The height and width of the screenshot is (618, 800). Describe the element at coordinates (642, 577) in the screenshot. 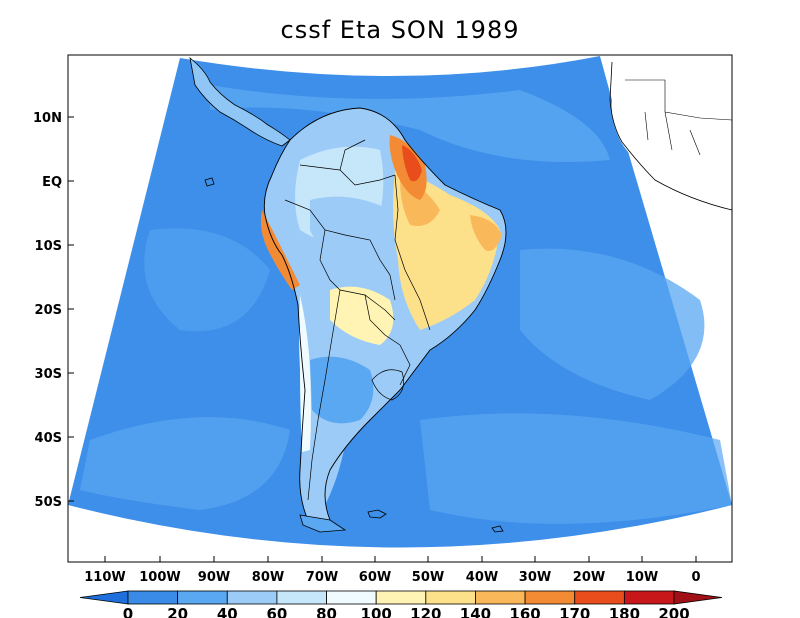

I see `lon-label-10w: 10W` at that location.